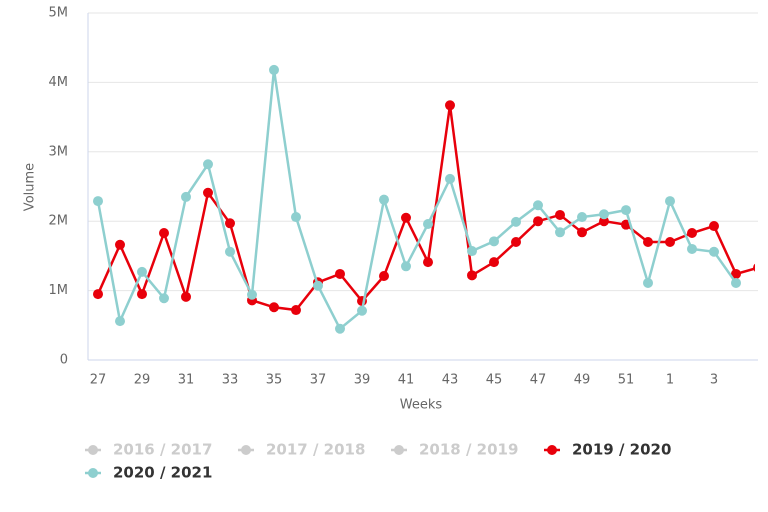 Image resolution: width=768 pixels, height=512 pixels. I want to click on x-axis-title: Weeks, so click(421, 405).